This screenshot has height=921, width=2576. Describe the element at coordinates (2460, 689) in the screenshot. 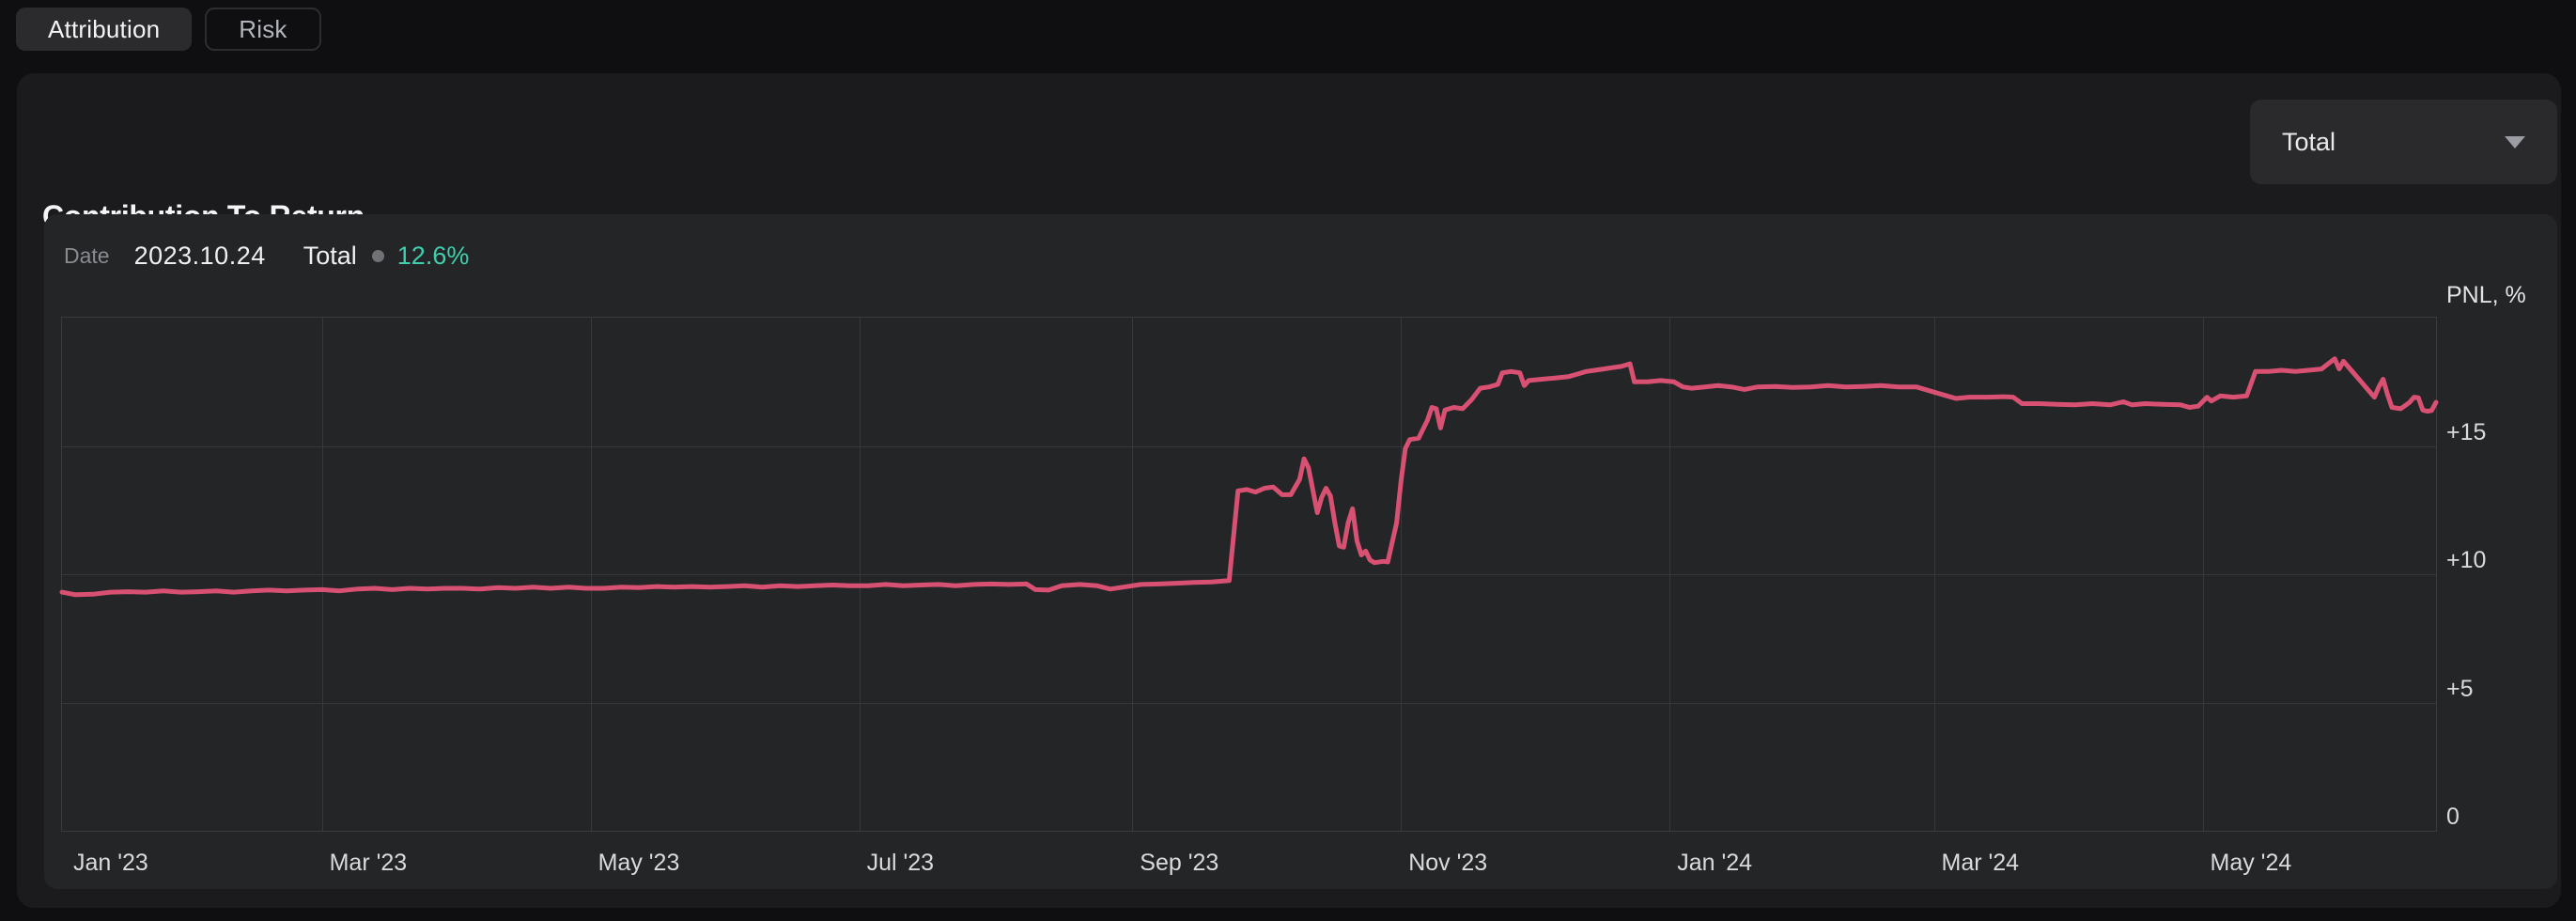

I see `y-tick-label: +5` at that location.